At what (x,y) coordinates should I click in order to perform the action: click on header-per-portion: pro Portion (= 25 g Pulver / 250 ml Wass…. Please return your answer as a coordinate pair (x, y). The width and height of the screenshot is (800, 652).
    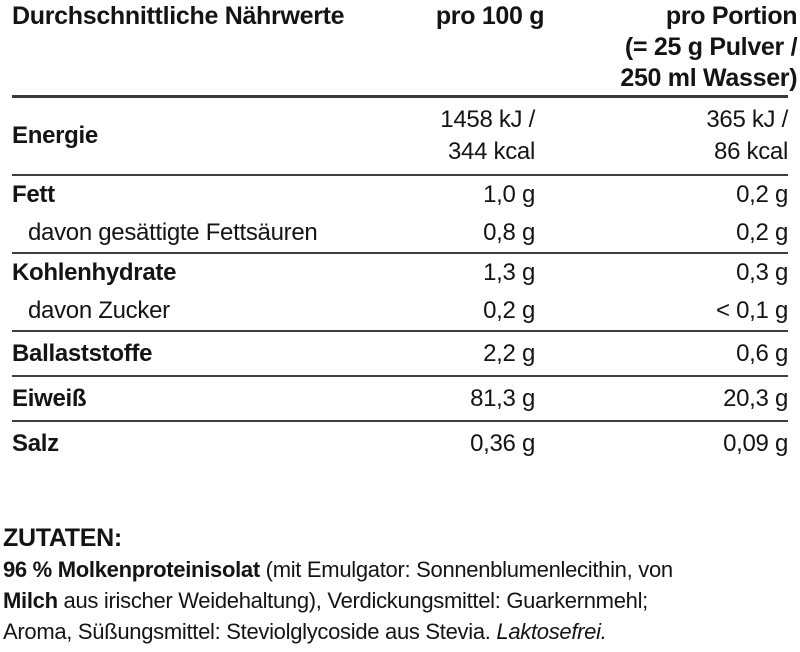
    Looking at the image, I should click on (670, 47).